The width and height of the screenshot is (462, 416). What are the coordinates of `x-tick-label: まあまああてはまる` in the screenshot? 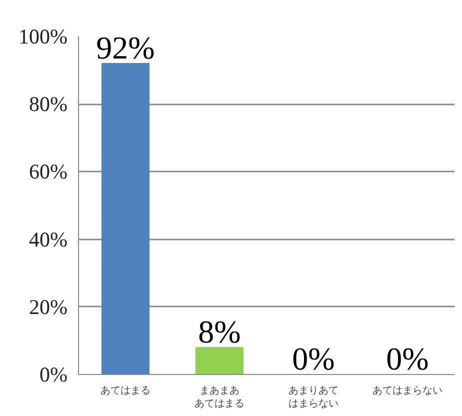 It's located at (219, 398).